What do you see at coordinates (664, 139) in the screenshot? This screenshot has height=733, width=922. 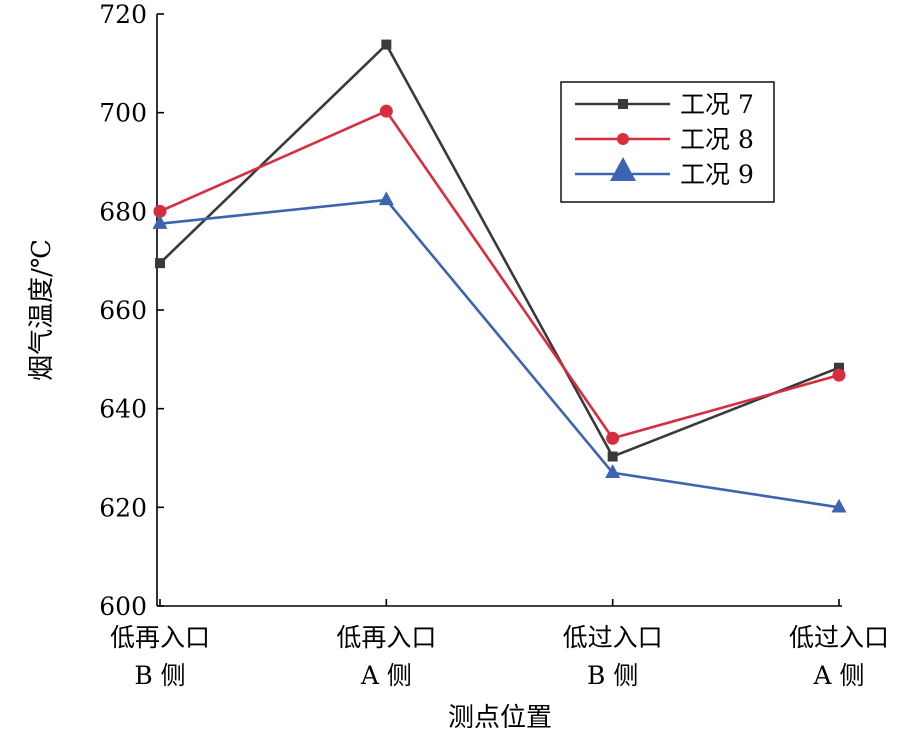 I see `legend-item: 工况 8` at bounding box center [664, 139].